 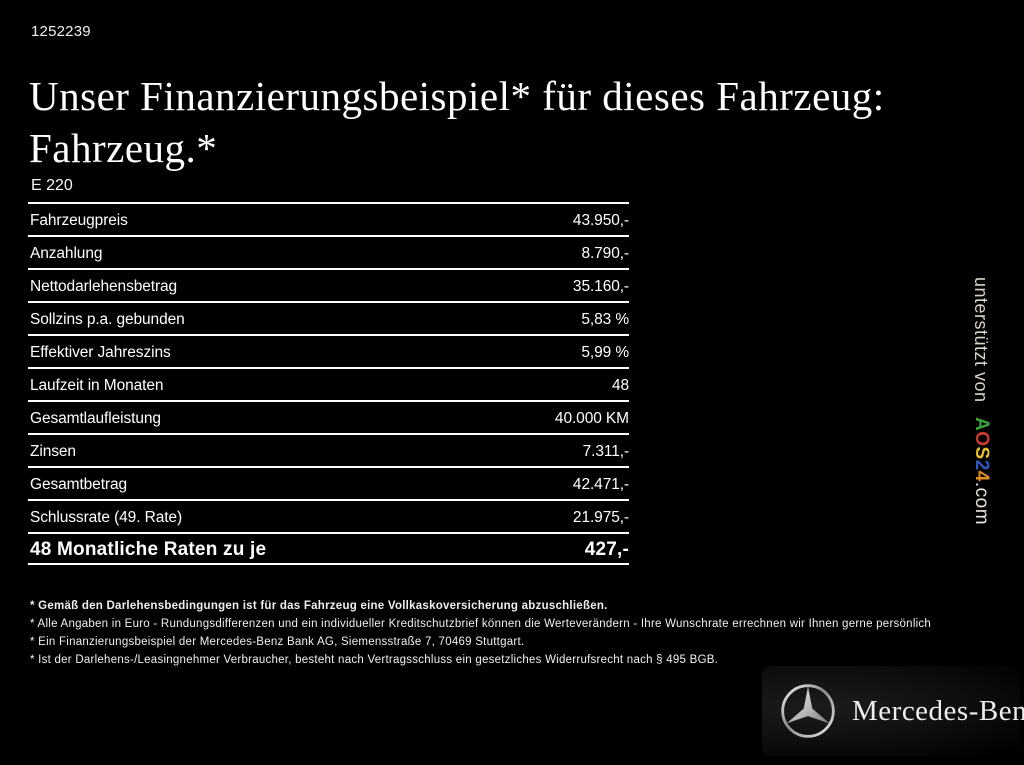 I want to click on row-value: 42.471,-, so click(x=600, y=484).